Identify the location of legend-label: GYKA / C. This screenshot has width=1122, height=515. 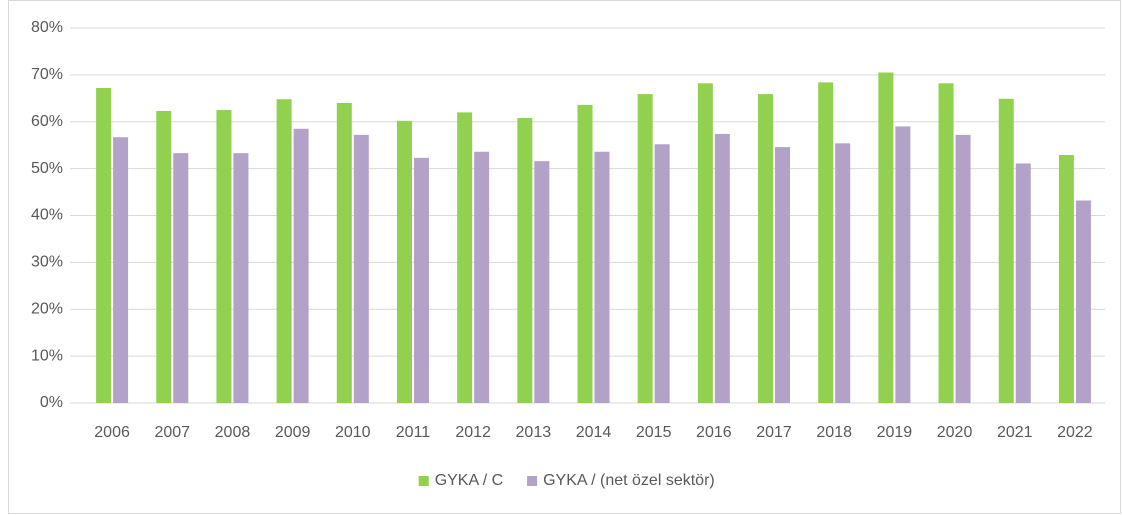
(469, 480).